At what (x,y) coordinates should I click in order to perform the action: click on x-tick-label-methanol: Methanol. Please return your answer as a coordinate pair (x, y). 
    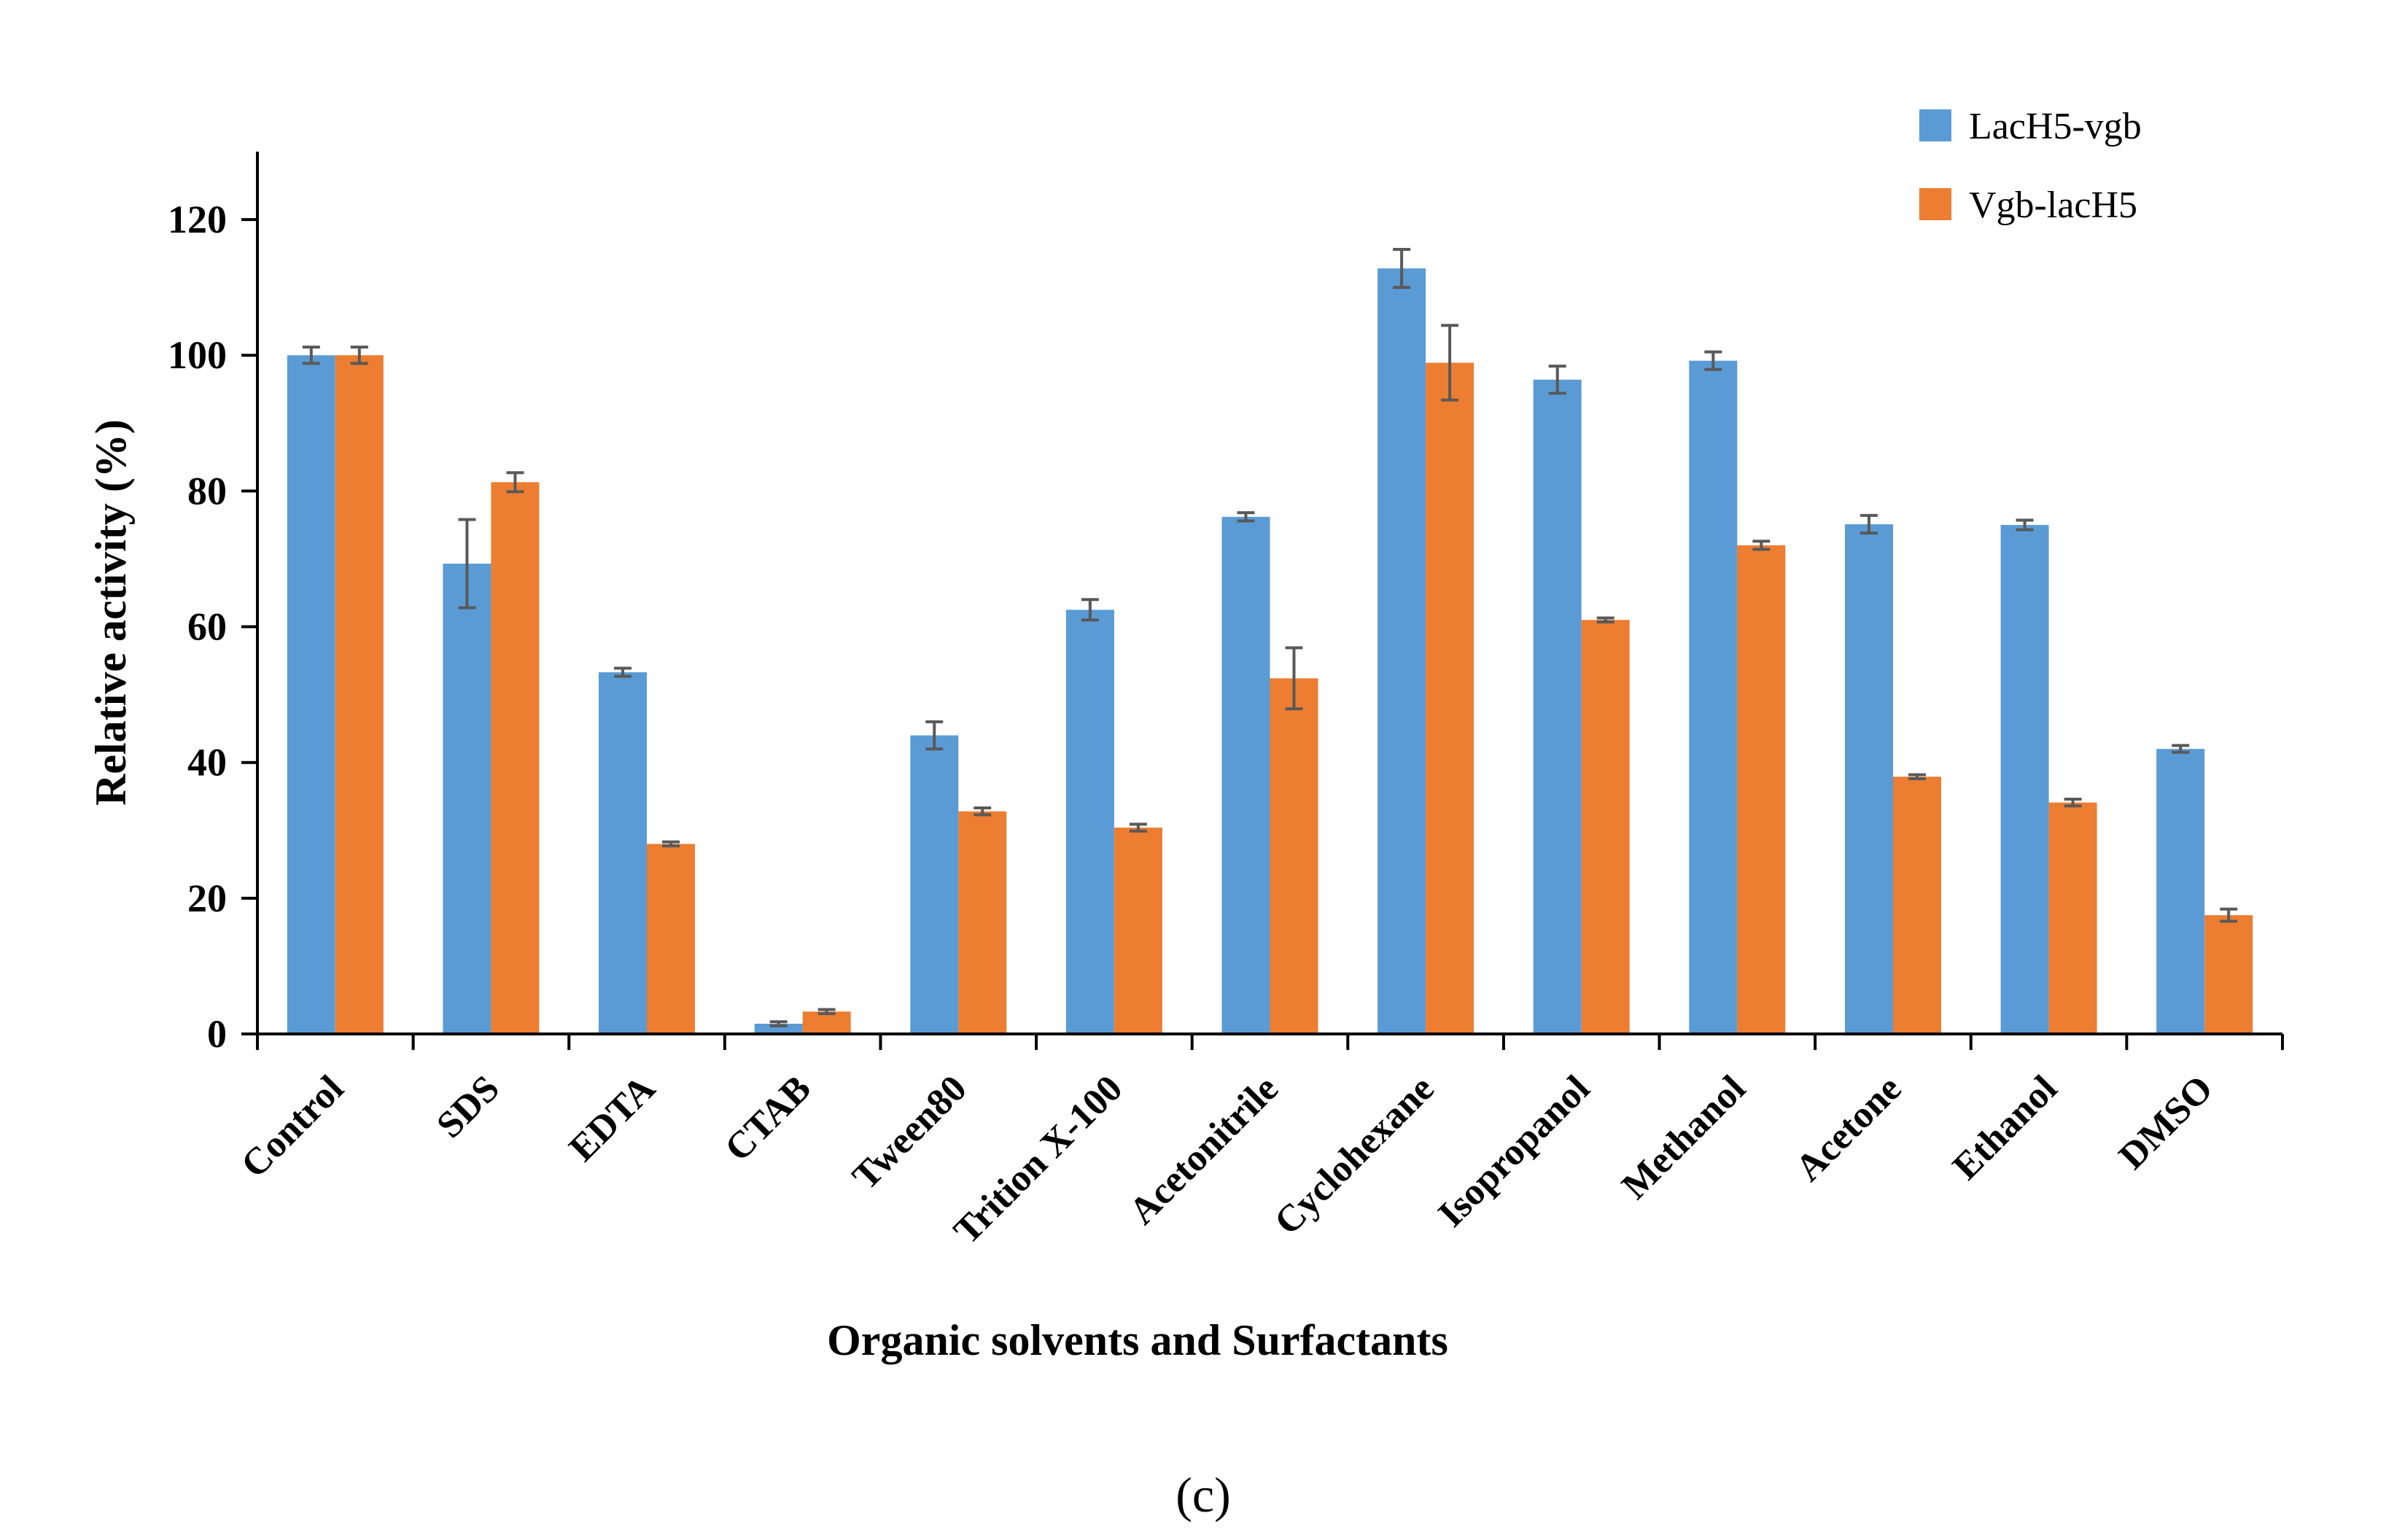
    Looking at the image, I should click on (1683, 1137).